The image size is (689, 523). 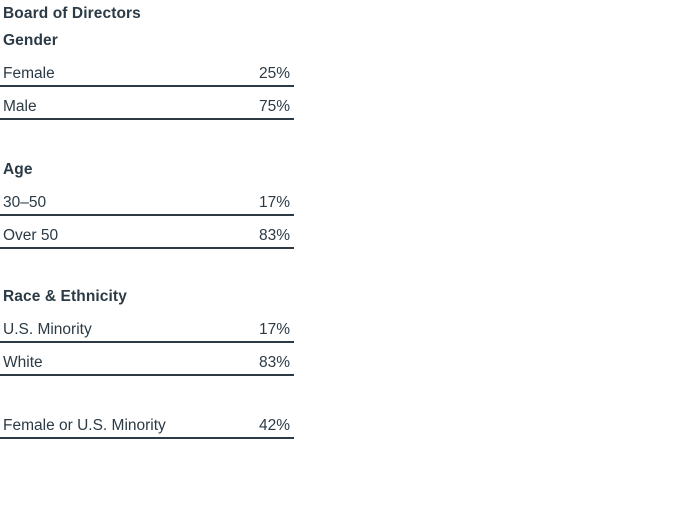 I want to click on table-row-white: White 83%, so click(x=147, y=359).